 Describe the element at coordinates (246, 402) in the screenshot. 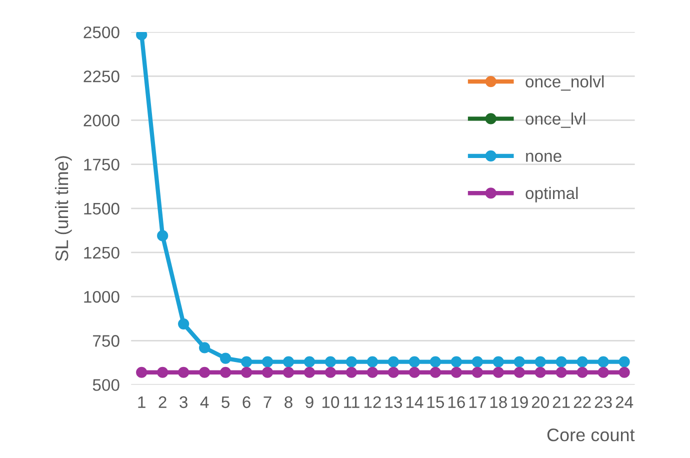

I see `x-tick-label: 6` at that location.